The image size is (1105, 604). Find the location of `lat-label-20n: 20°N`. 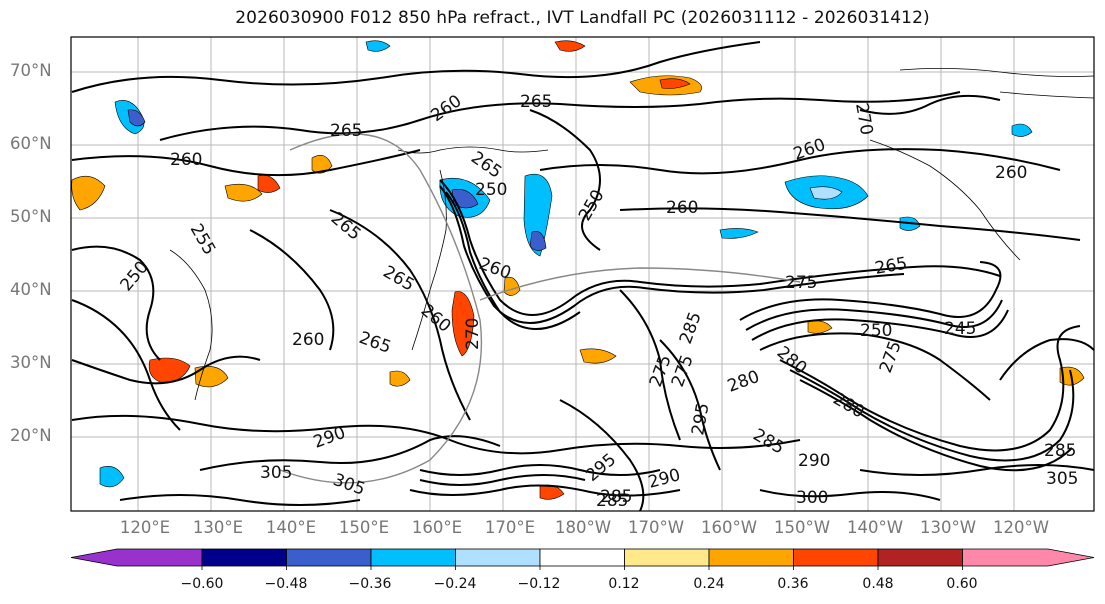

lat-label-20n: 20°N is located at coordinates (31, 435).